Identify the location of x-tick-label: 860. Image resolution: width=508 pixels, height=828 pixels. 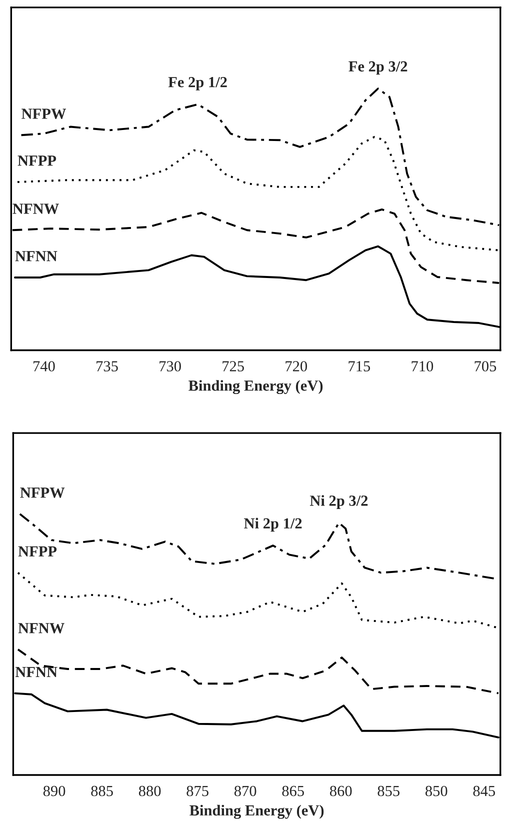
(341, 791).